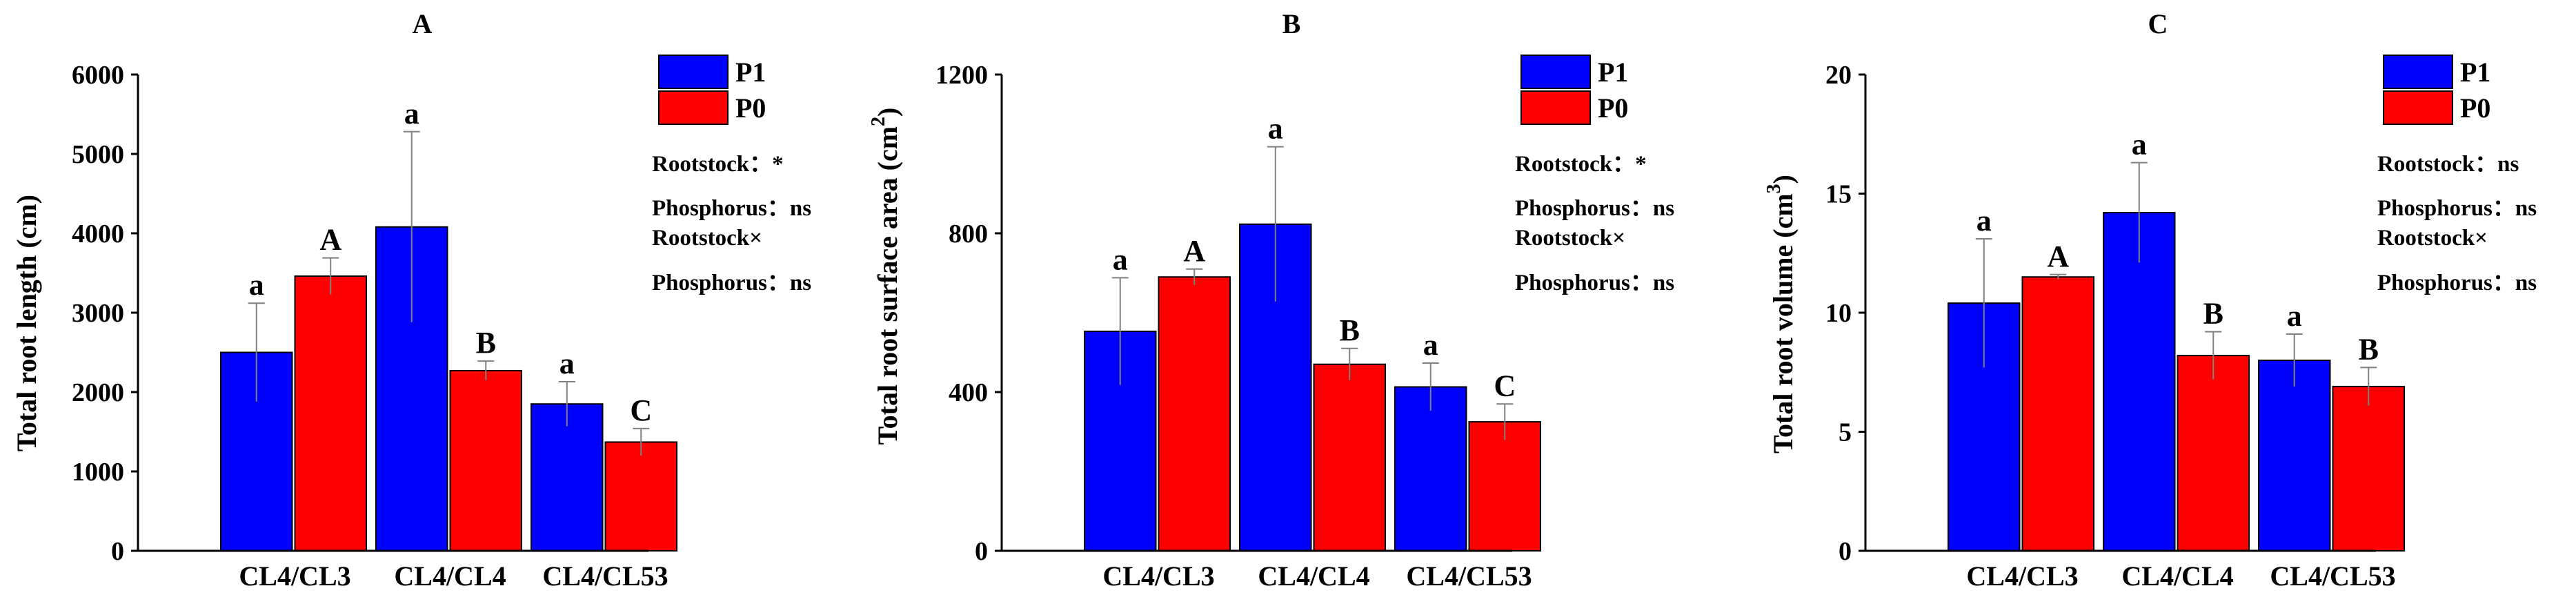  Describe the element at coordinates (1291, 23) in the screenshot. I see `panel-title: B` at that location.